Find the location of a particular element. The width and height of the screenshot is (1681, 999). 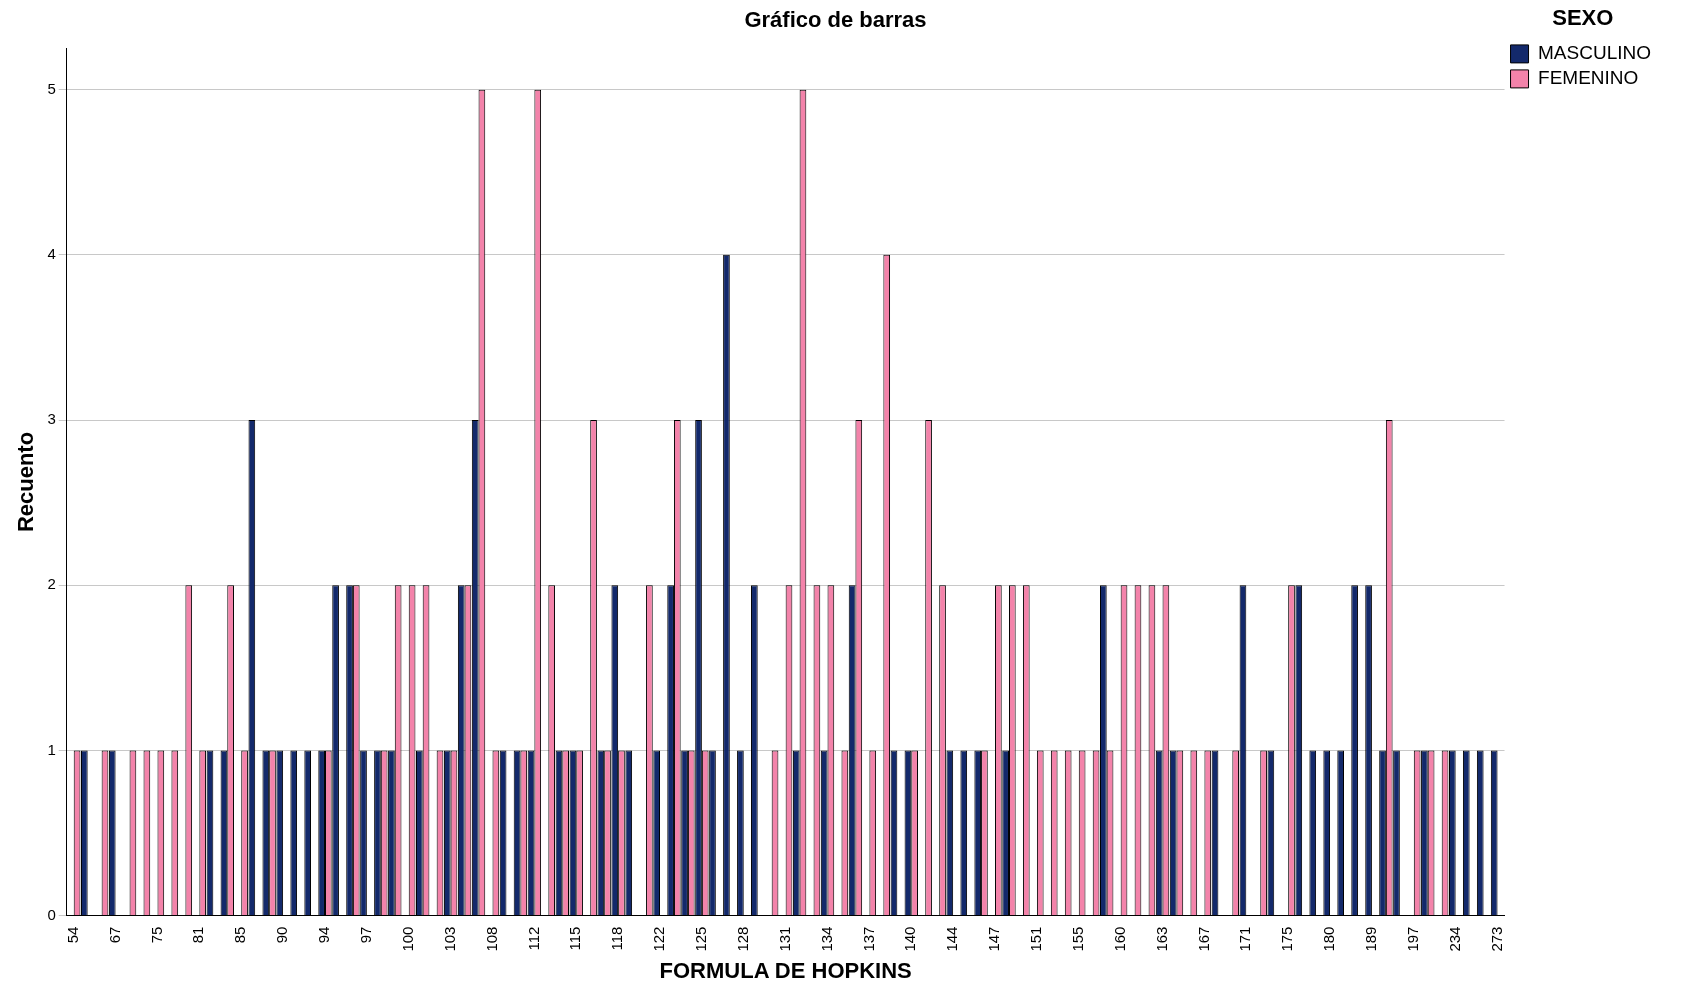

y-tick-label: 3 is located at coordinates (51, 419).